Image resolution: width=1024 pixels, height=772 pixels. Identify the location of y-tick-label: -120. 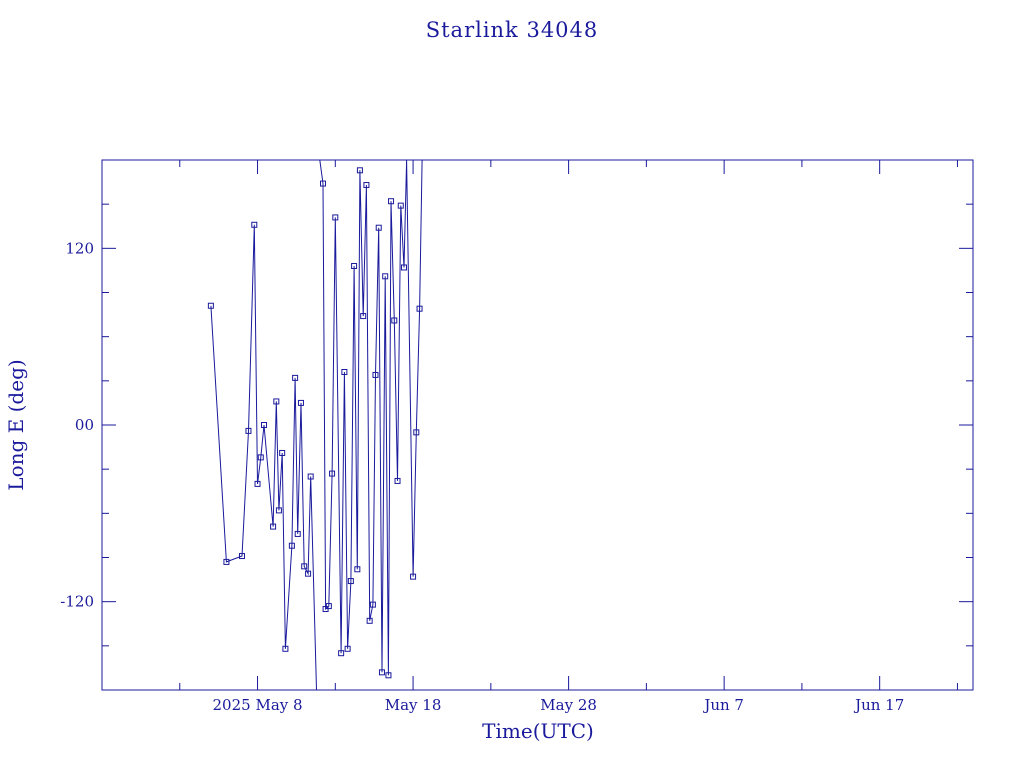
(77, 602).